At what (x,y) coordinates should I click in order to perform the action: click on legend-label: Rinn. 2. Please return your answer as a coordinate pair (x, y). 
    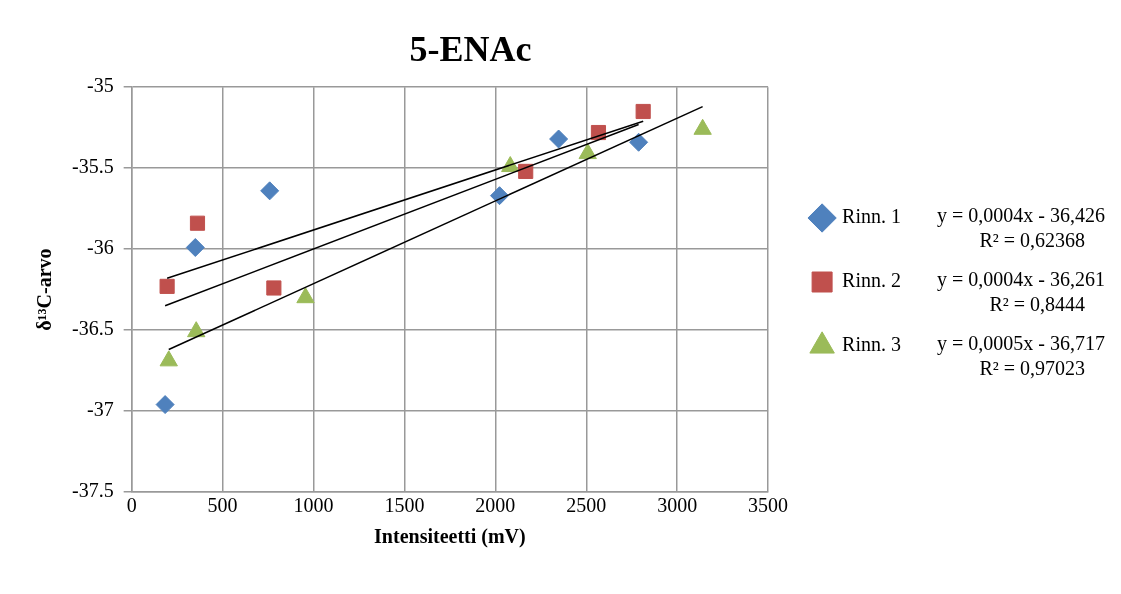
    Looking at the image, I should click on (872, 280).